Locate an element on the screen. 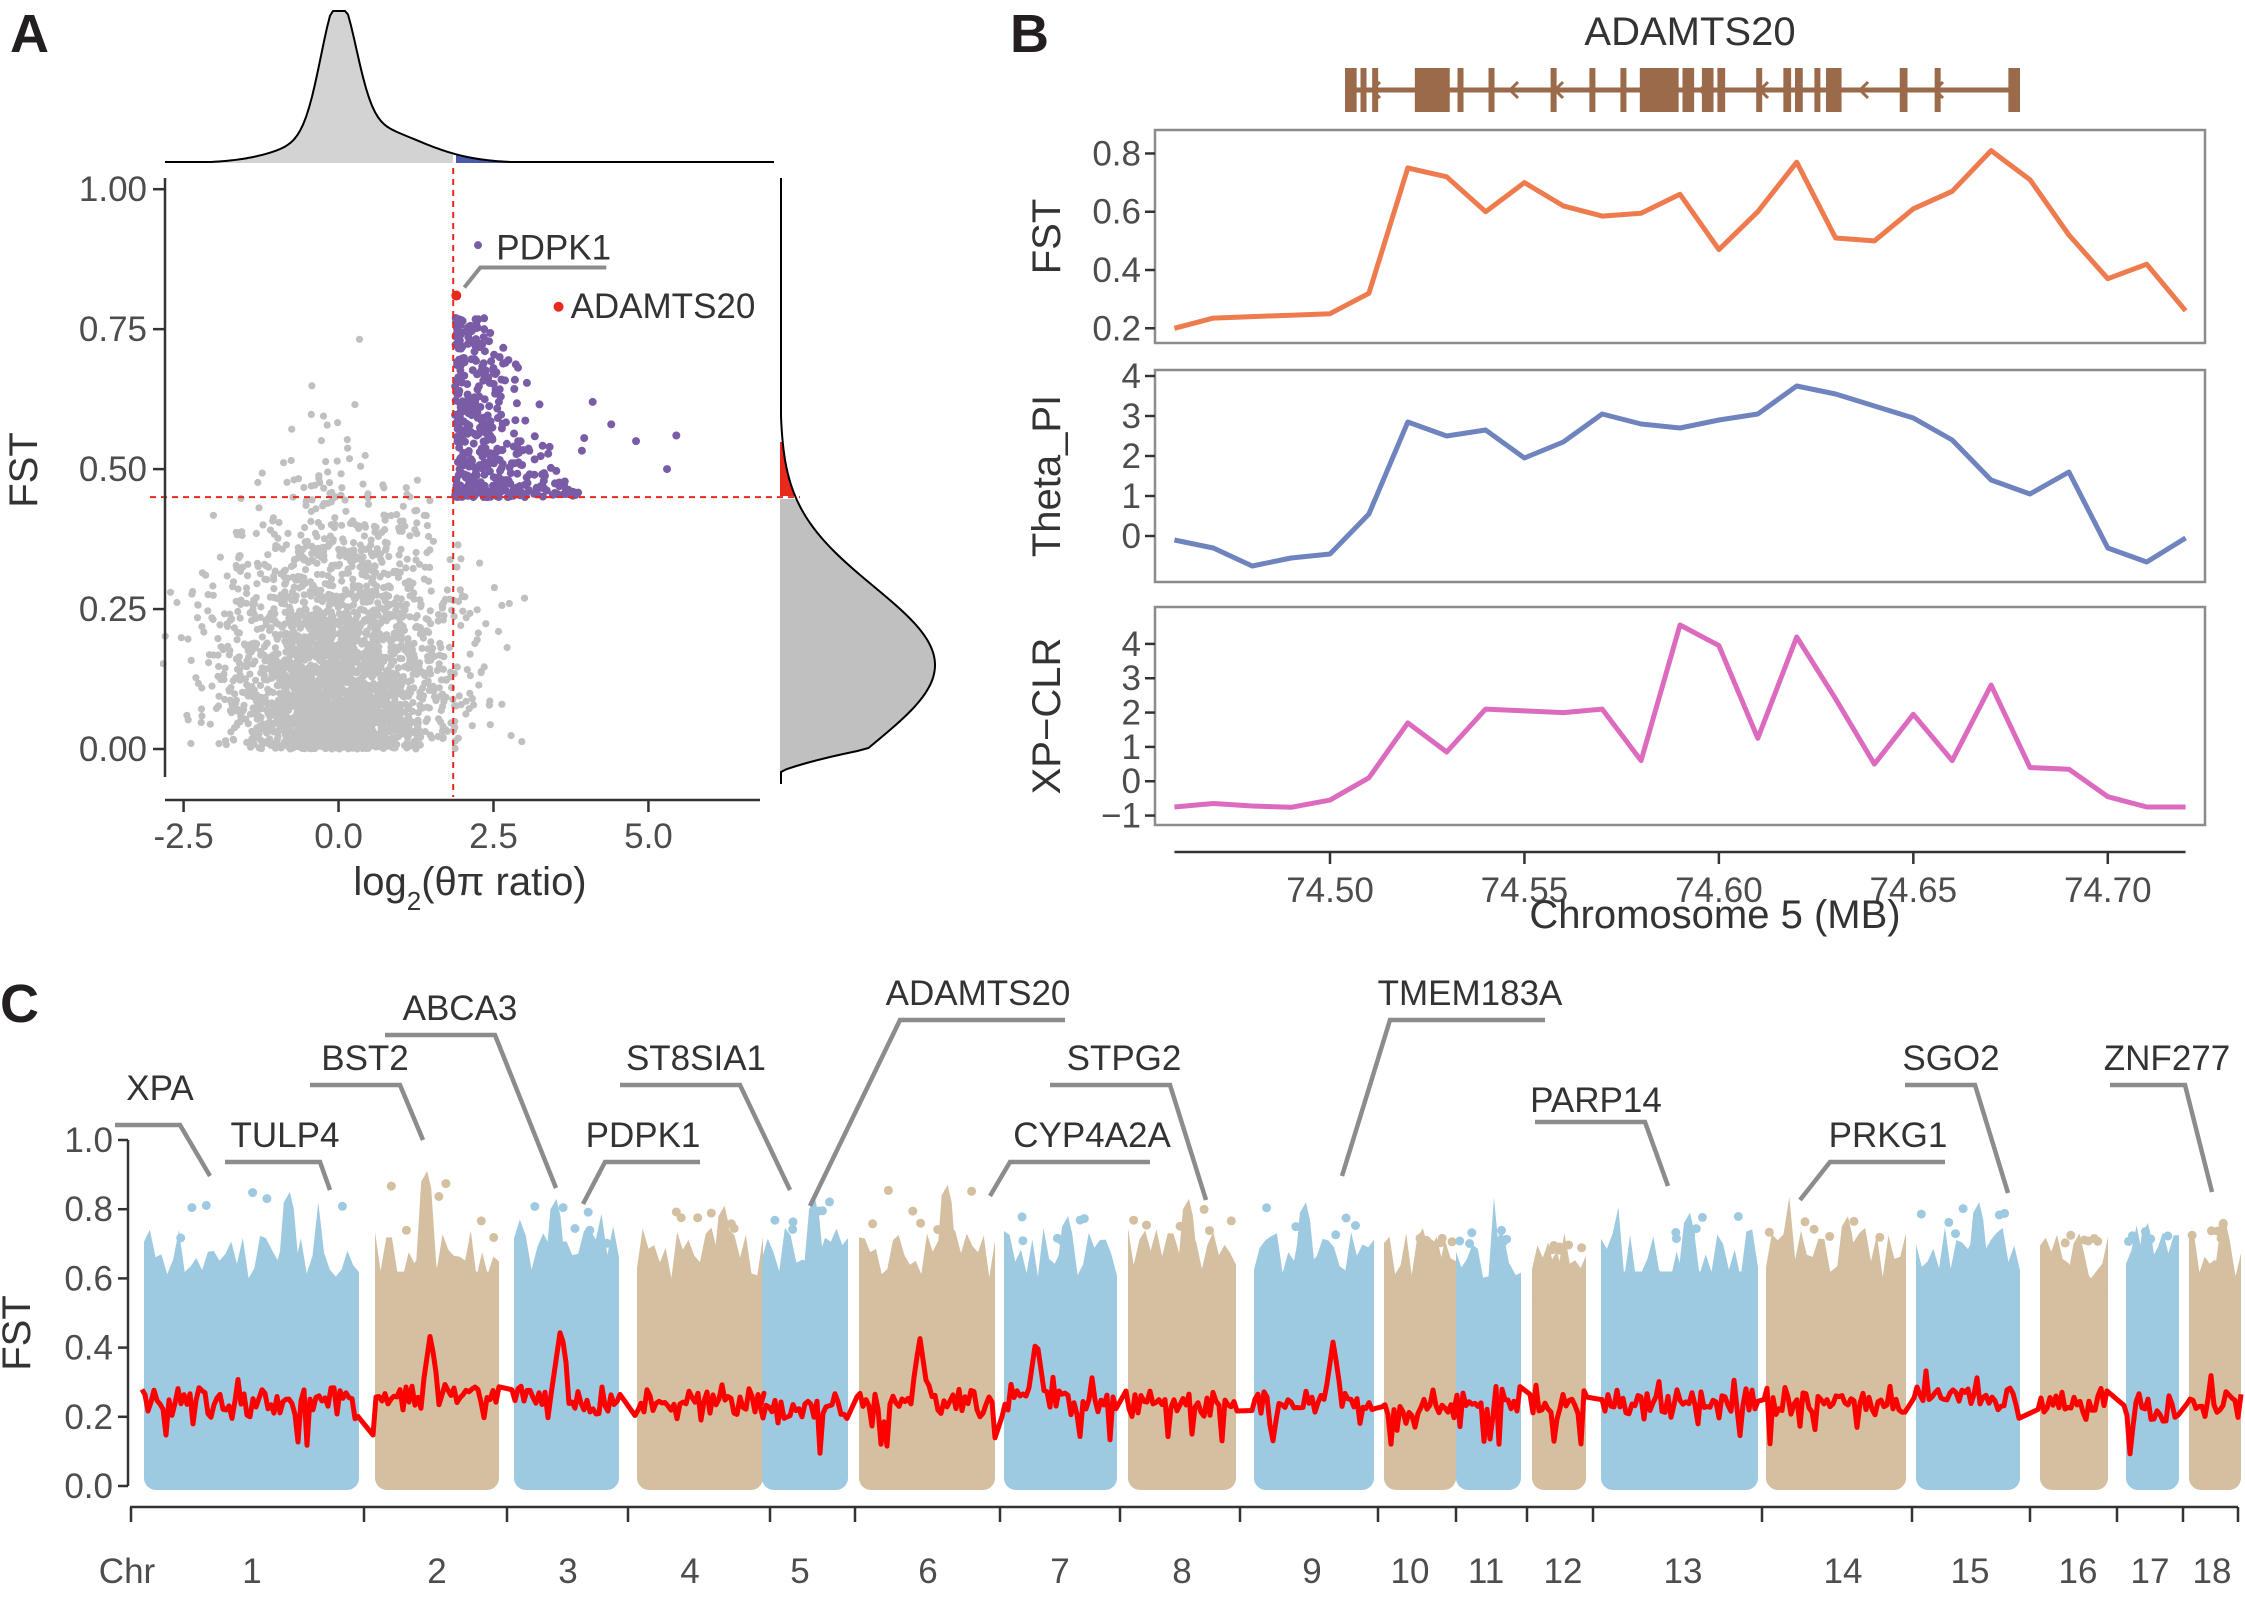 The height and width of the screenshot is (1609, 2245). gene-annotation: XPA is located at coordinates (163, 1123).